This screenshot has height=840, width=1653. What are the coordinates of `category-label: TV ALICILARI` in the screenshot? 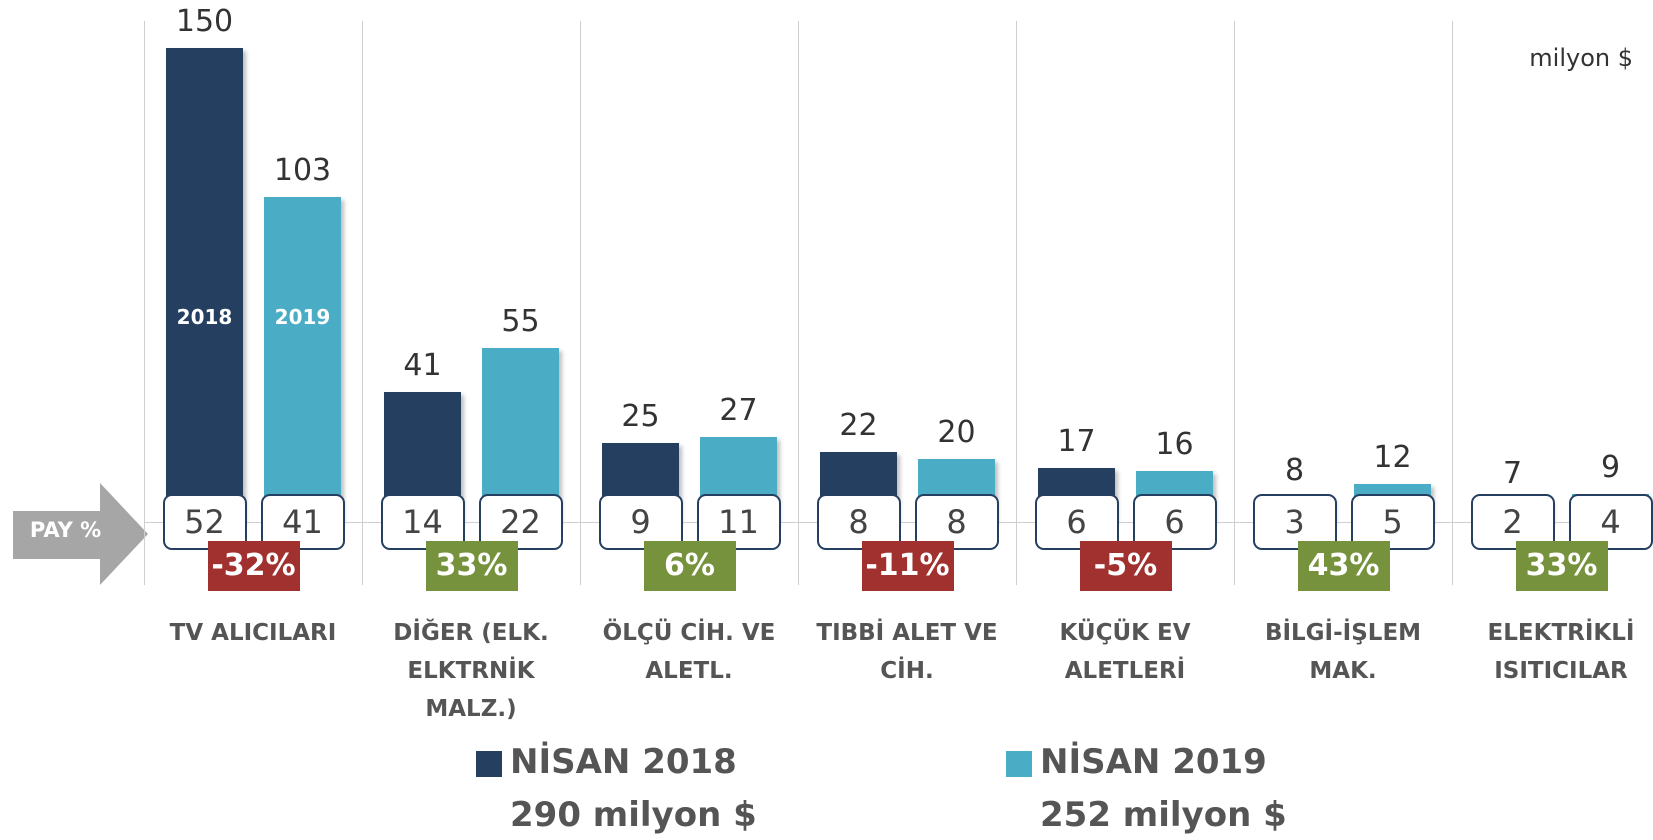 It's located at (253, 633).